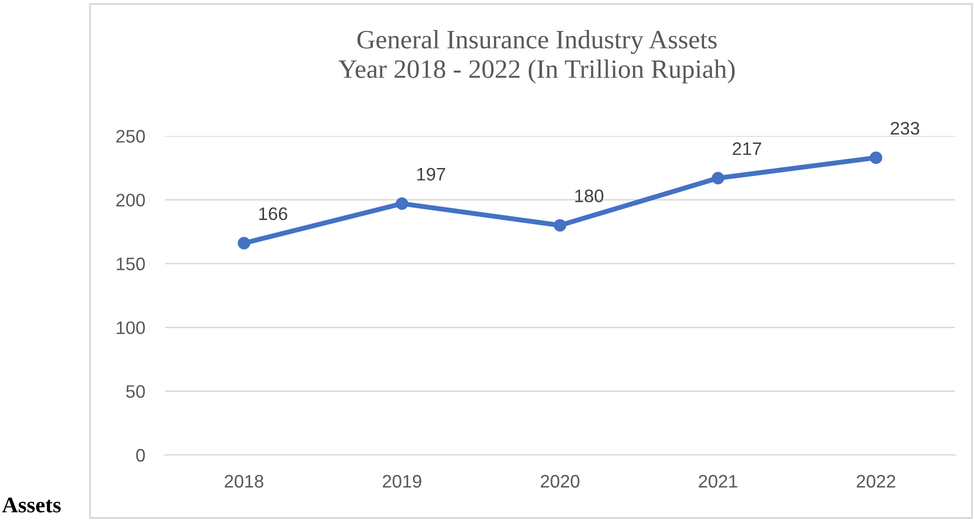  What do you see at coordinates (402, 481) in the screenshot?
I see `x-tick-label: 2019` at bounding box center [402, 481].